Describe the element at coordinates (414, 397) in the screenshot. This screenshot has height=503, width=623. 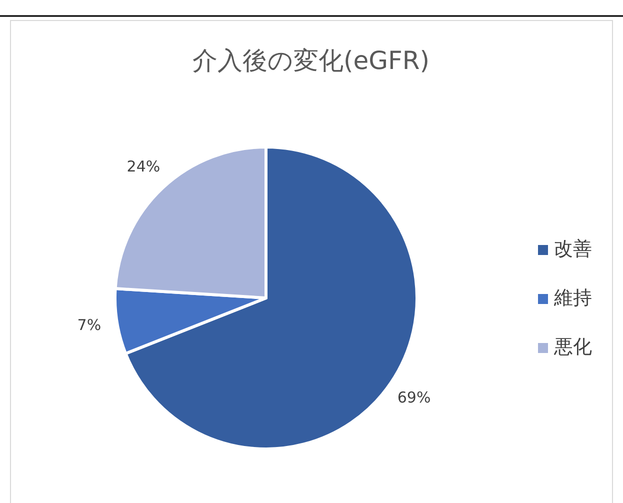
I see `data-label: 69%` at that location.